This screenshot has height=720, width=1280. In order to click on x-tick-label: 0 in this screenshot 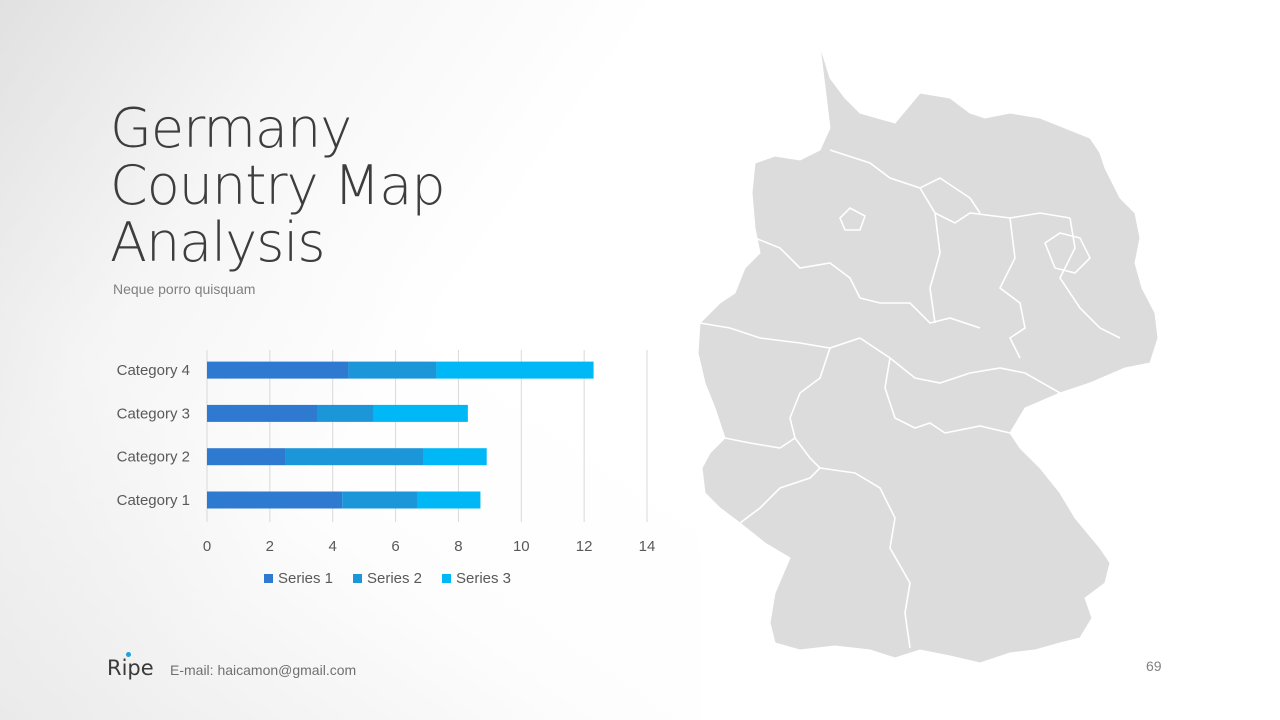, I will do `click(207, 546)`.